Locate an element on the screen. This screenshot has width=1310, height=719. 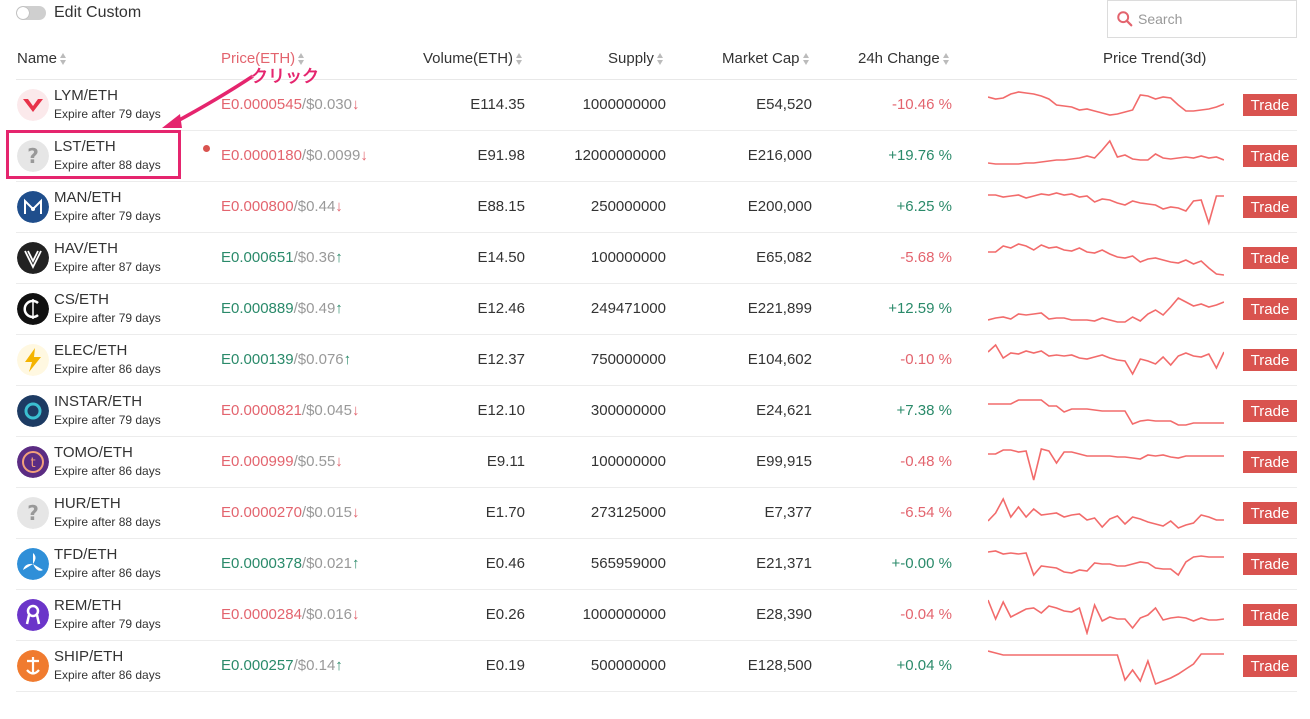
change-value: -6.54 % is located at coordinates (926, 512).